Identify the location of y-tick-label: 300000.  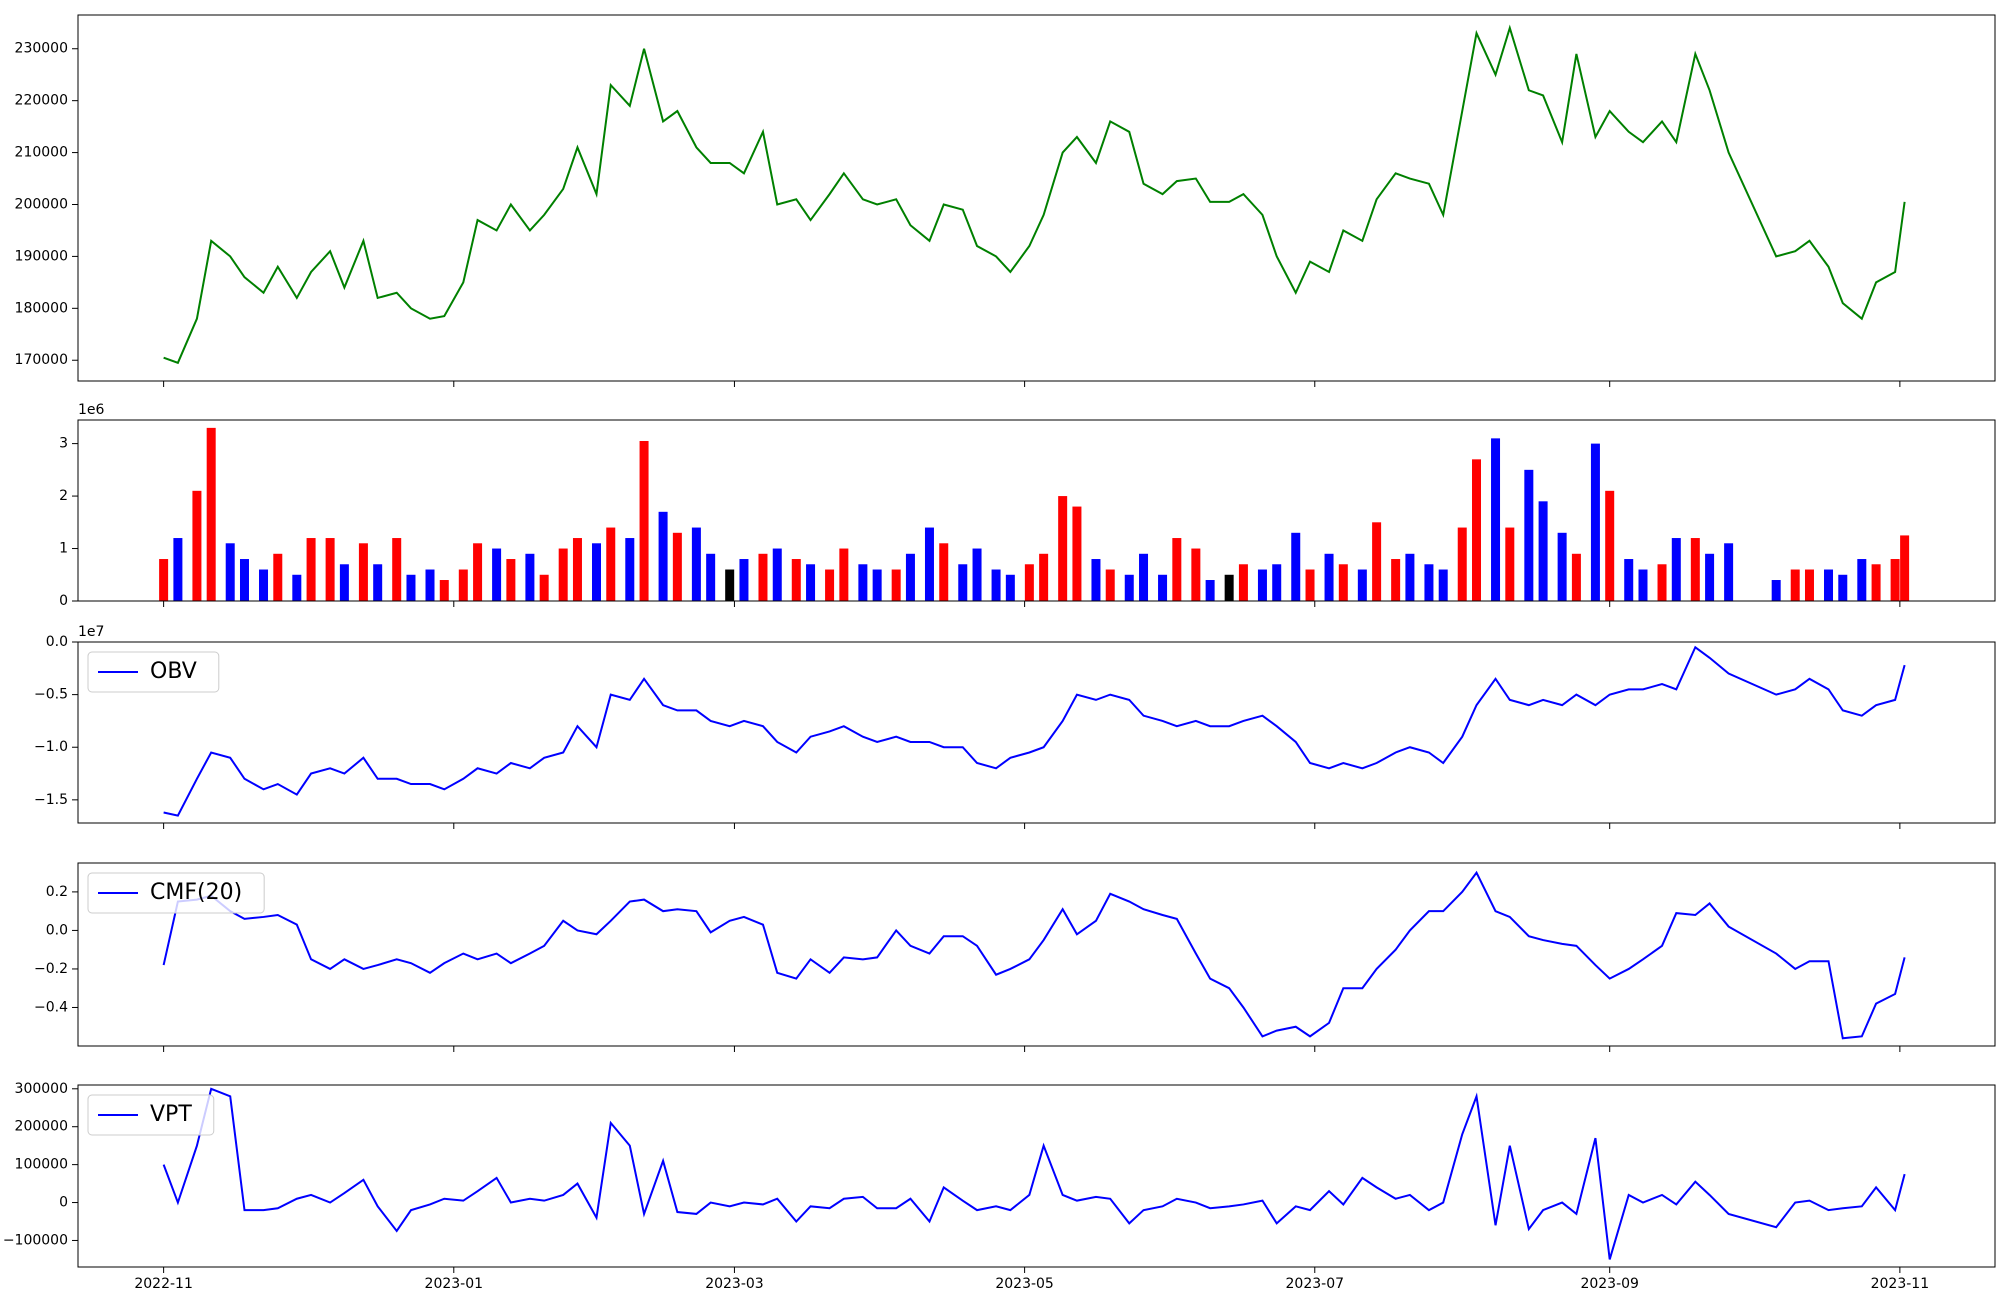
(41, 1089).